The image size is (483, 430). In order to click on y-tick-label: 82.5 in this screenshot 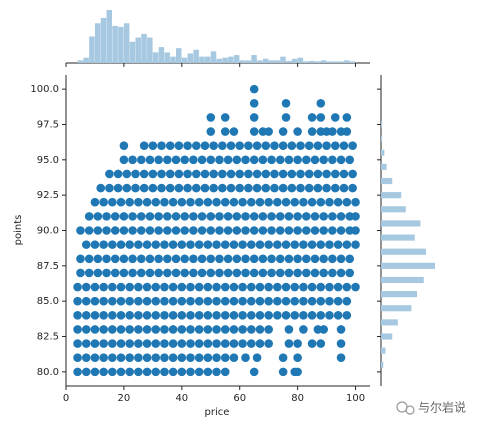, I will do `click(48, 337)`.